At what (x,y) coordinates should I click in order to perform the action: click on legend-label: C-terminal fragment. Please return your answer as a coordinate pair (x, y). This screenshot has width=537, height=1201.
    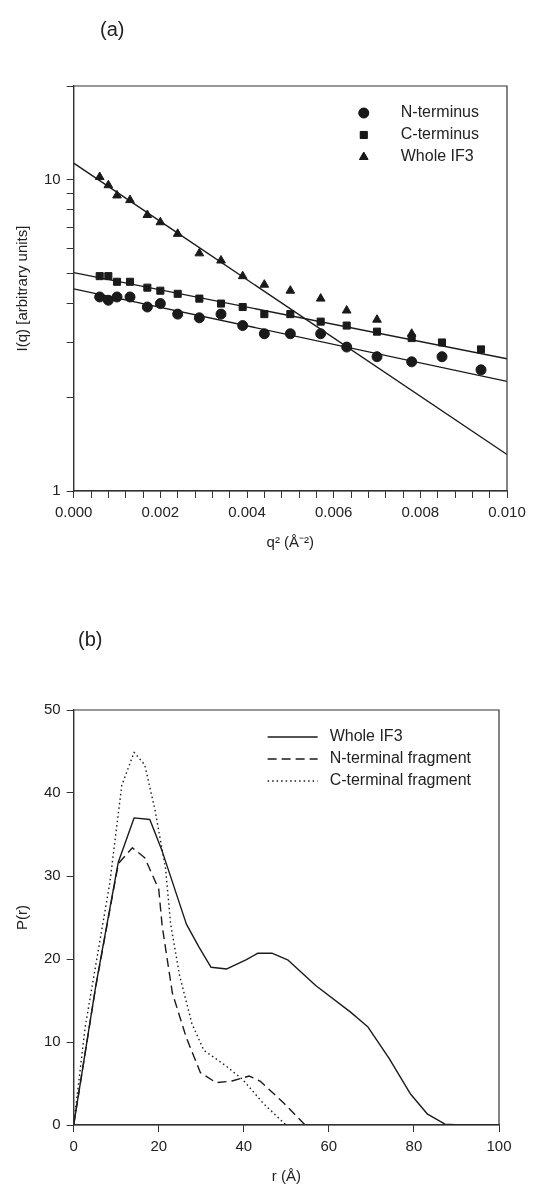
    Looking at the image, I should click on (400, 780).